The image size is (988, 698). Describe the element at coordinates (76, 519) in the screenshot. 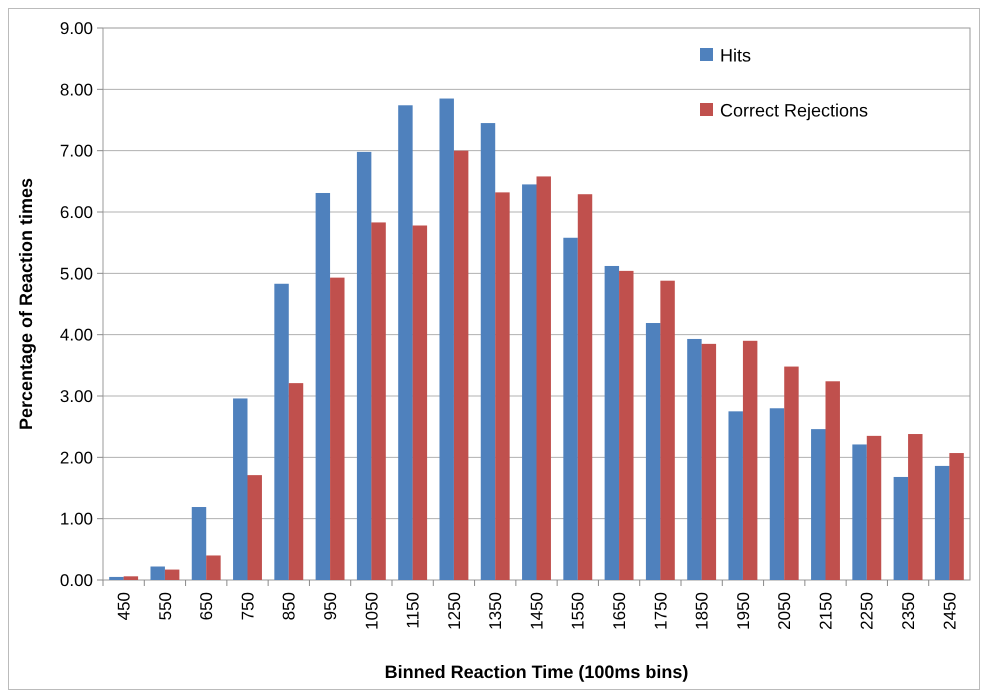

I see `y-tick-label: 1.00` at that location.